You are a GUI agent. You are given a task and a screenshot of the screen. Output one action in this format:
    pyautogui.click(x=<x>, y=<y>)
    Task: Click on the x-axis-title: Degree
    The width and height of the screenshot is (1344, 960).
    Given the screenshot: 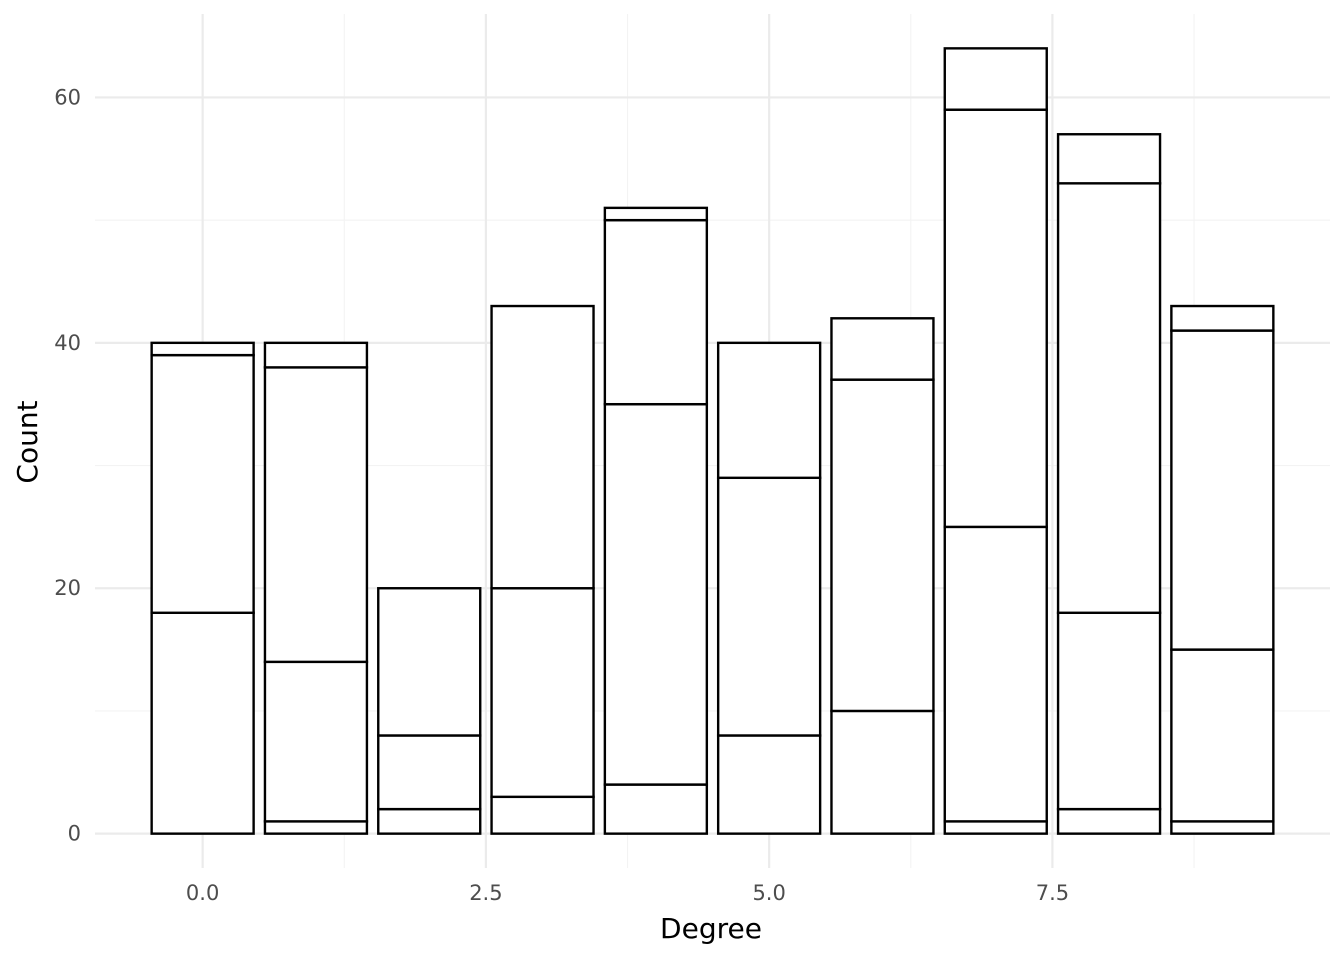 What is the action you would take?
    pyautogui.click(x=711, y=928)
    